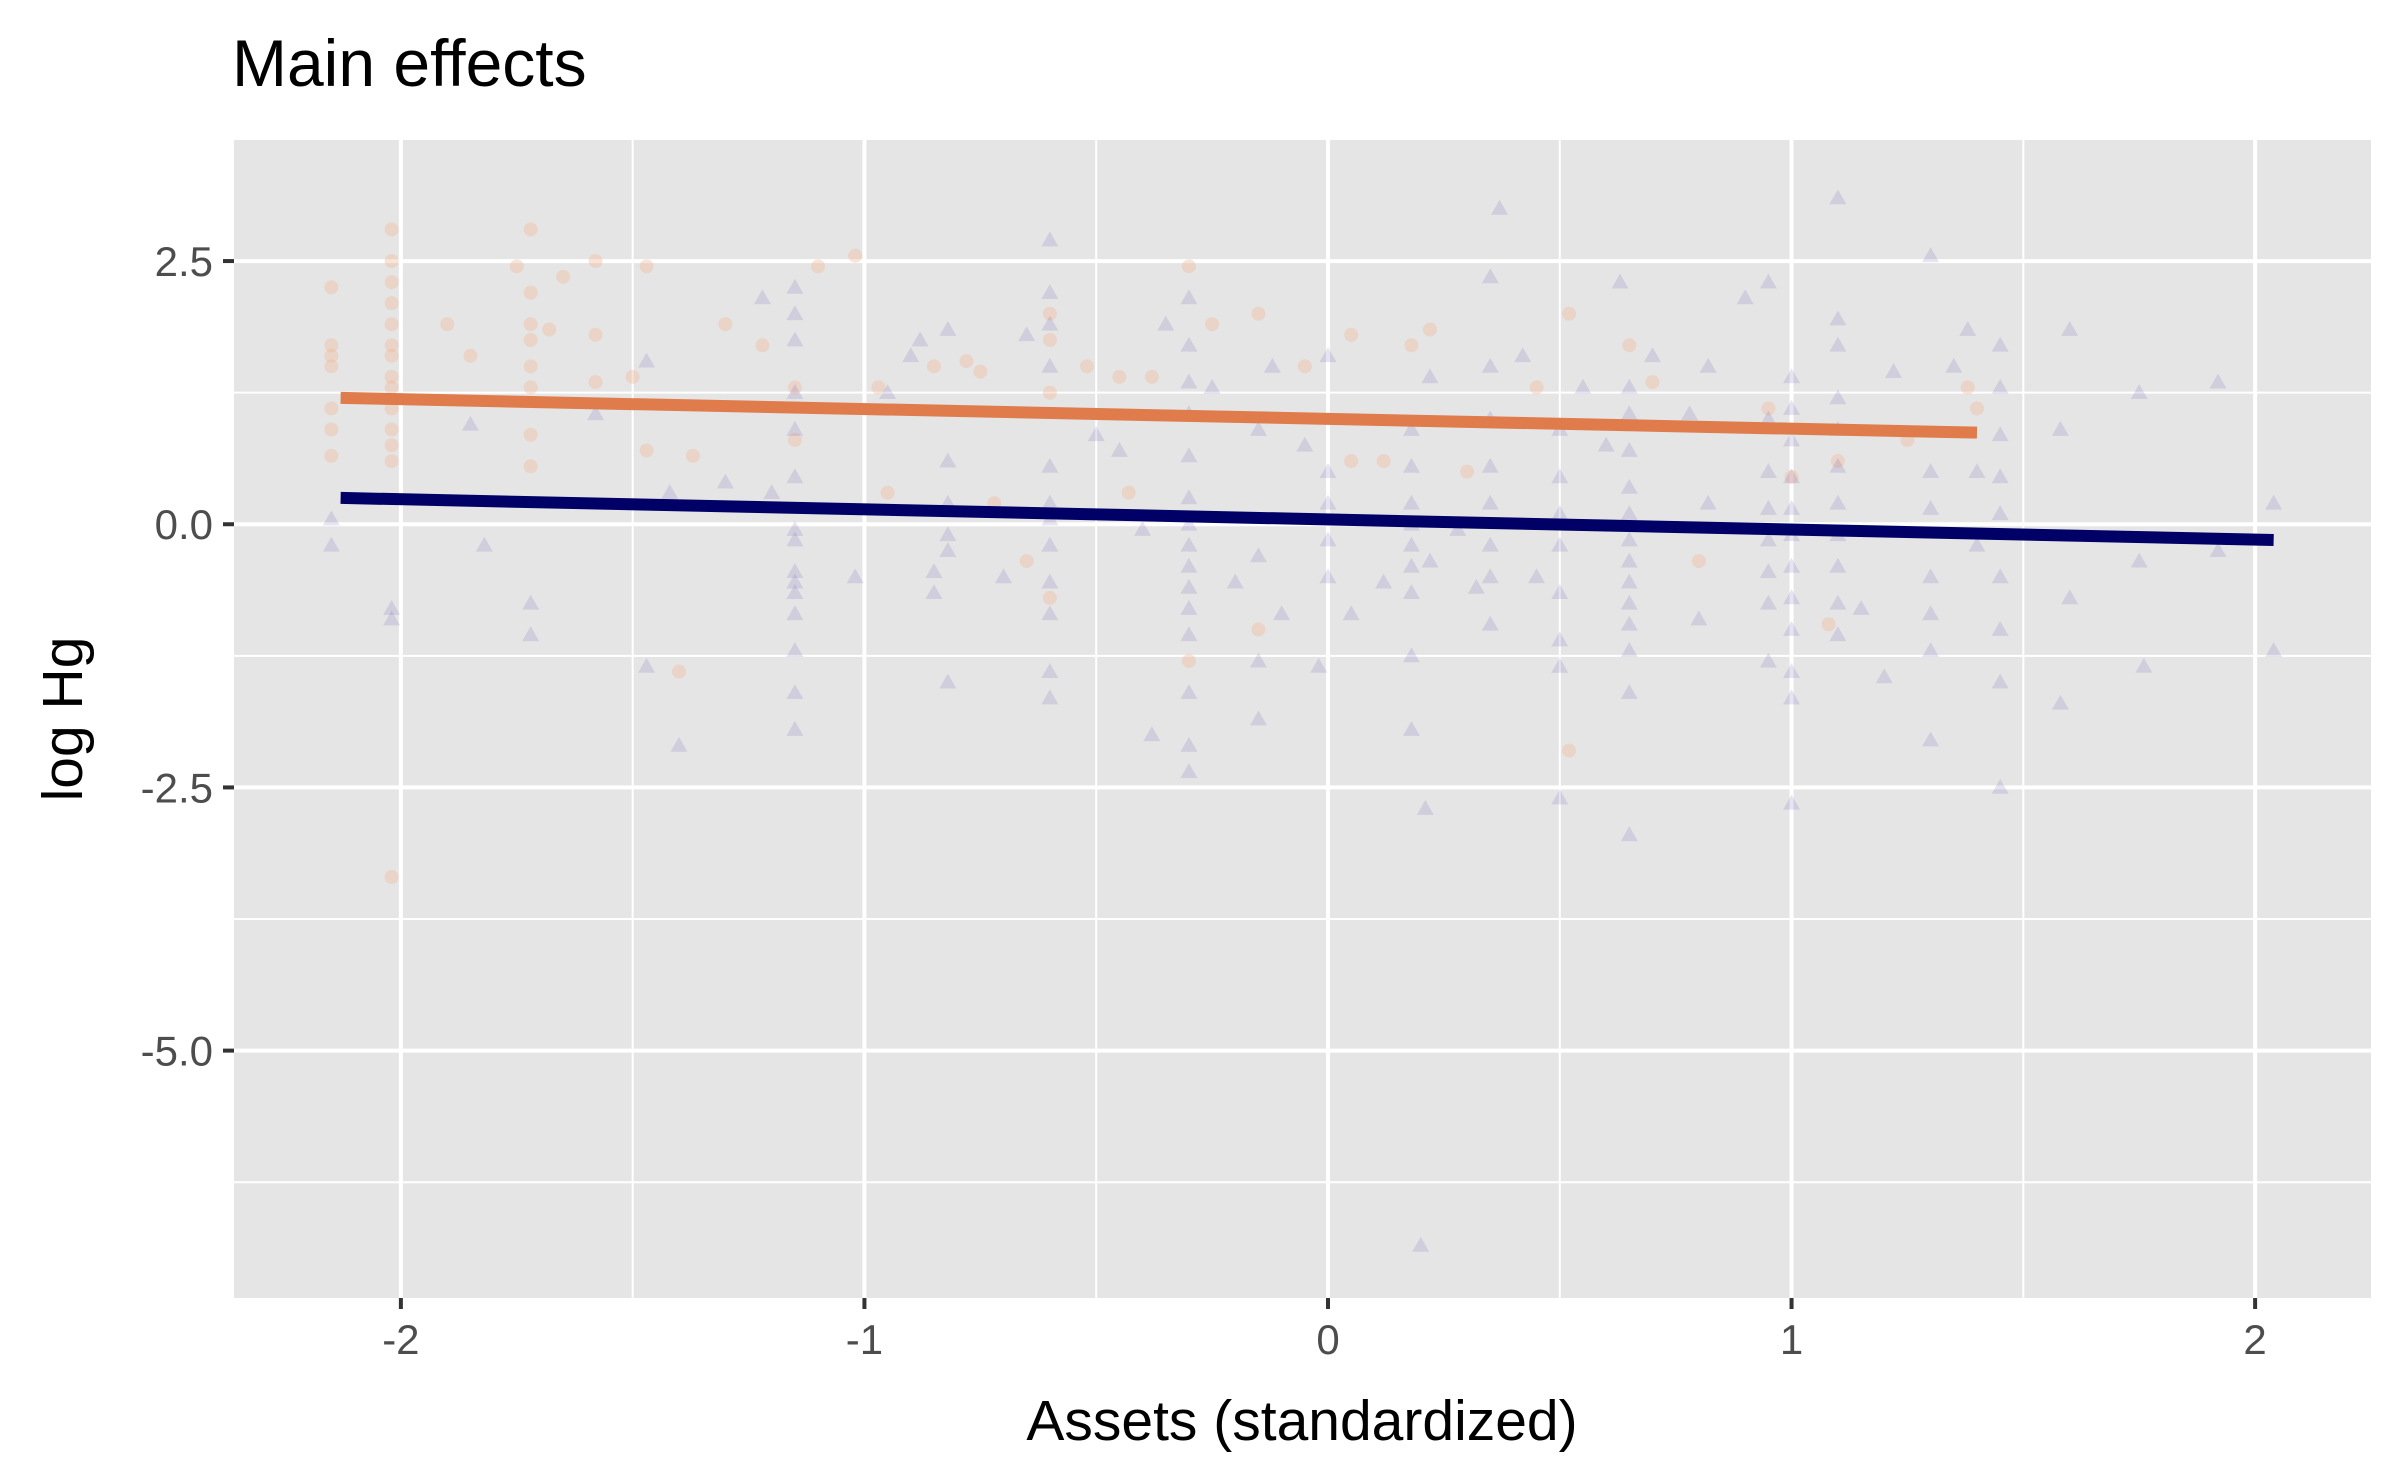 Image resolution: width=2400 pixels, height=1483 pixels. I want to click on x-tick-label: 0, so click(1327, 1339).